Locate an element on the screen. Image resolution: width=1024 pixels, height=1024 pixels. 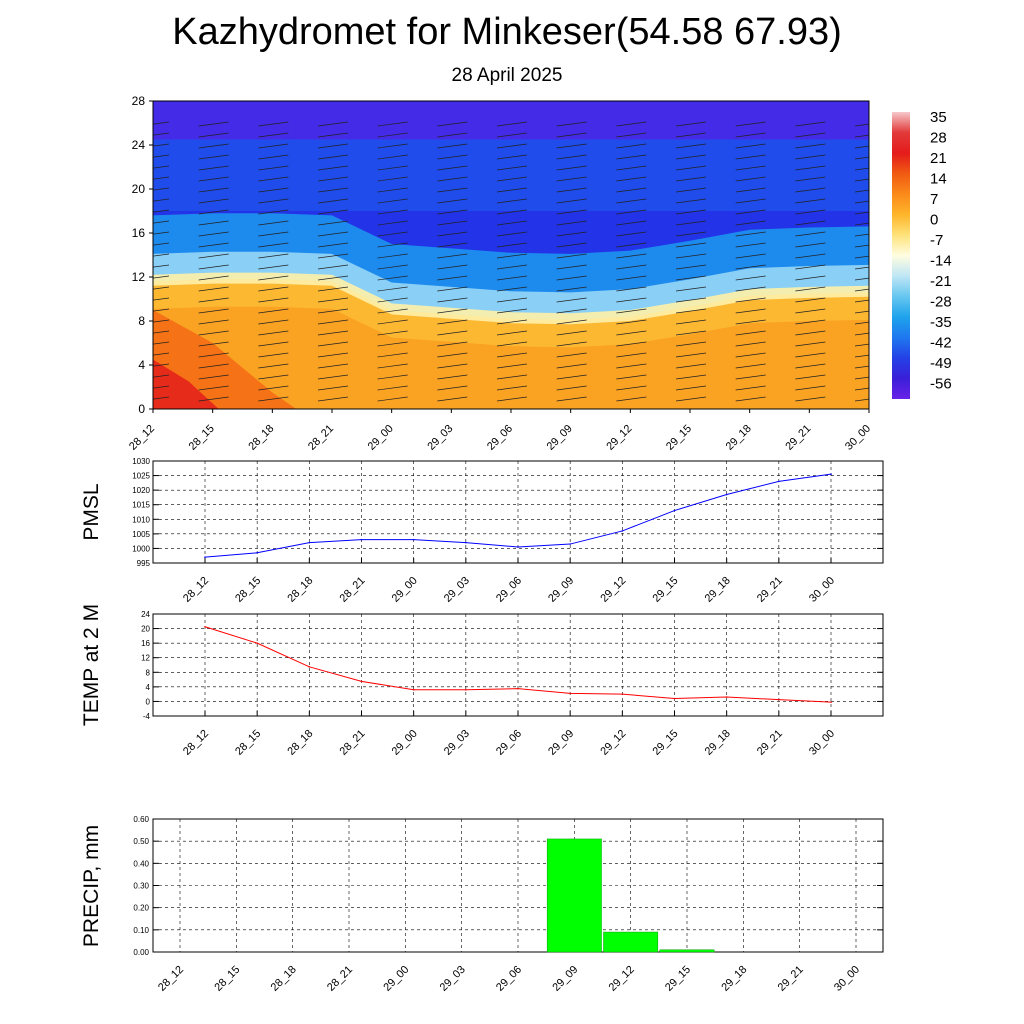
x-tick-label: 28_12 is located at coordinates (196, 590).